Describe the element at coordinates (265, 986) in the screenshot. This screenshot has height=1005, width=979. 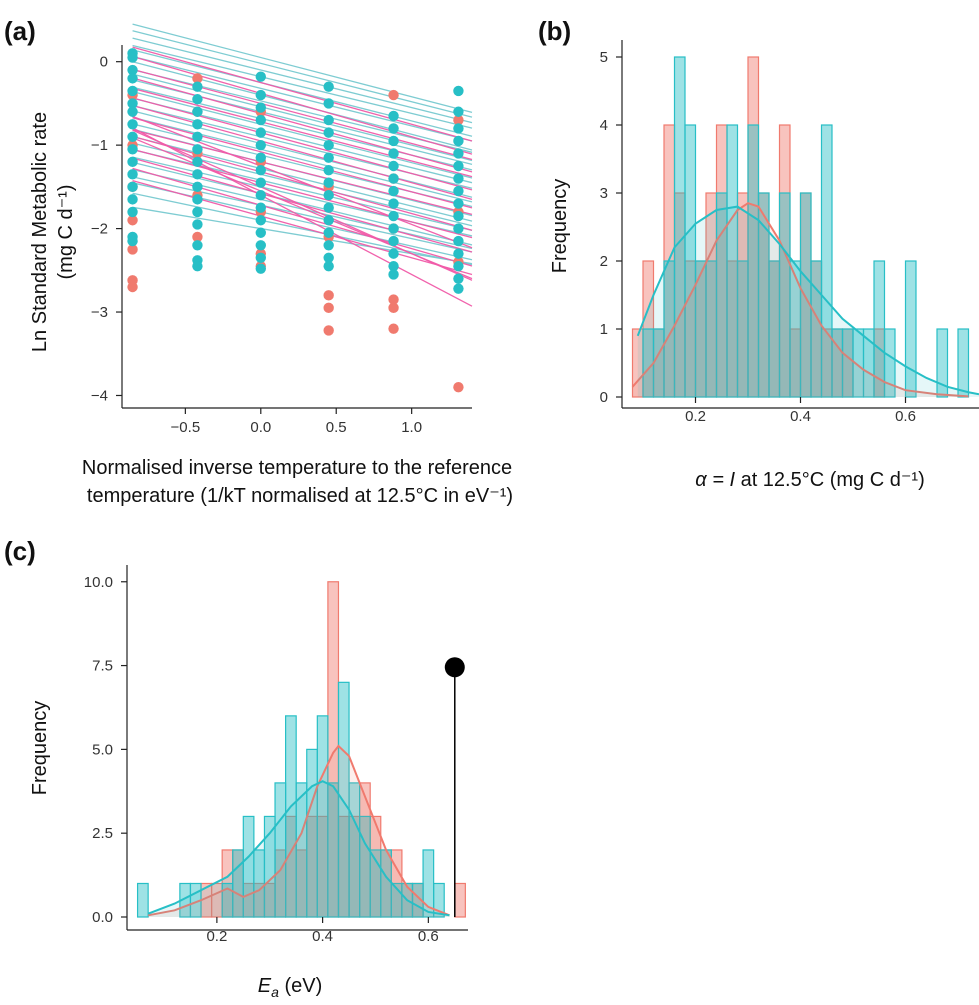
I see `panel-c-xlabel-e: E` at that location.